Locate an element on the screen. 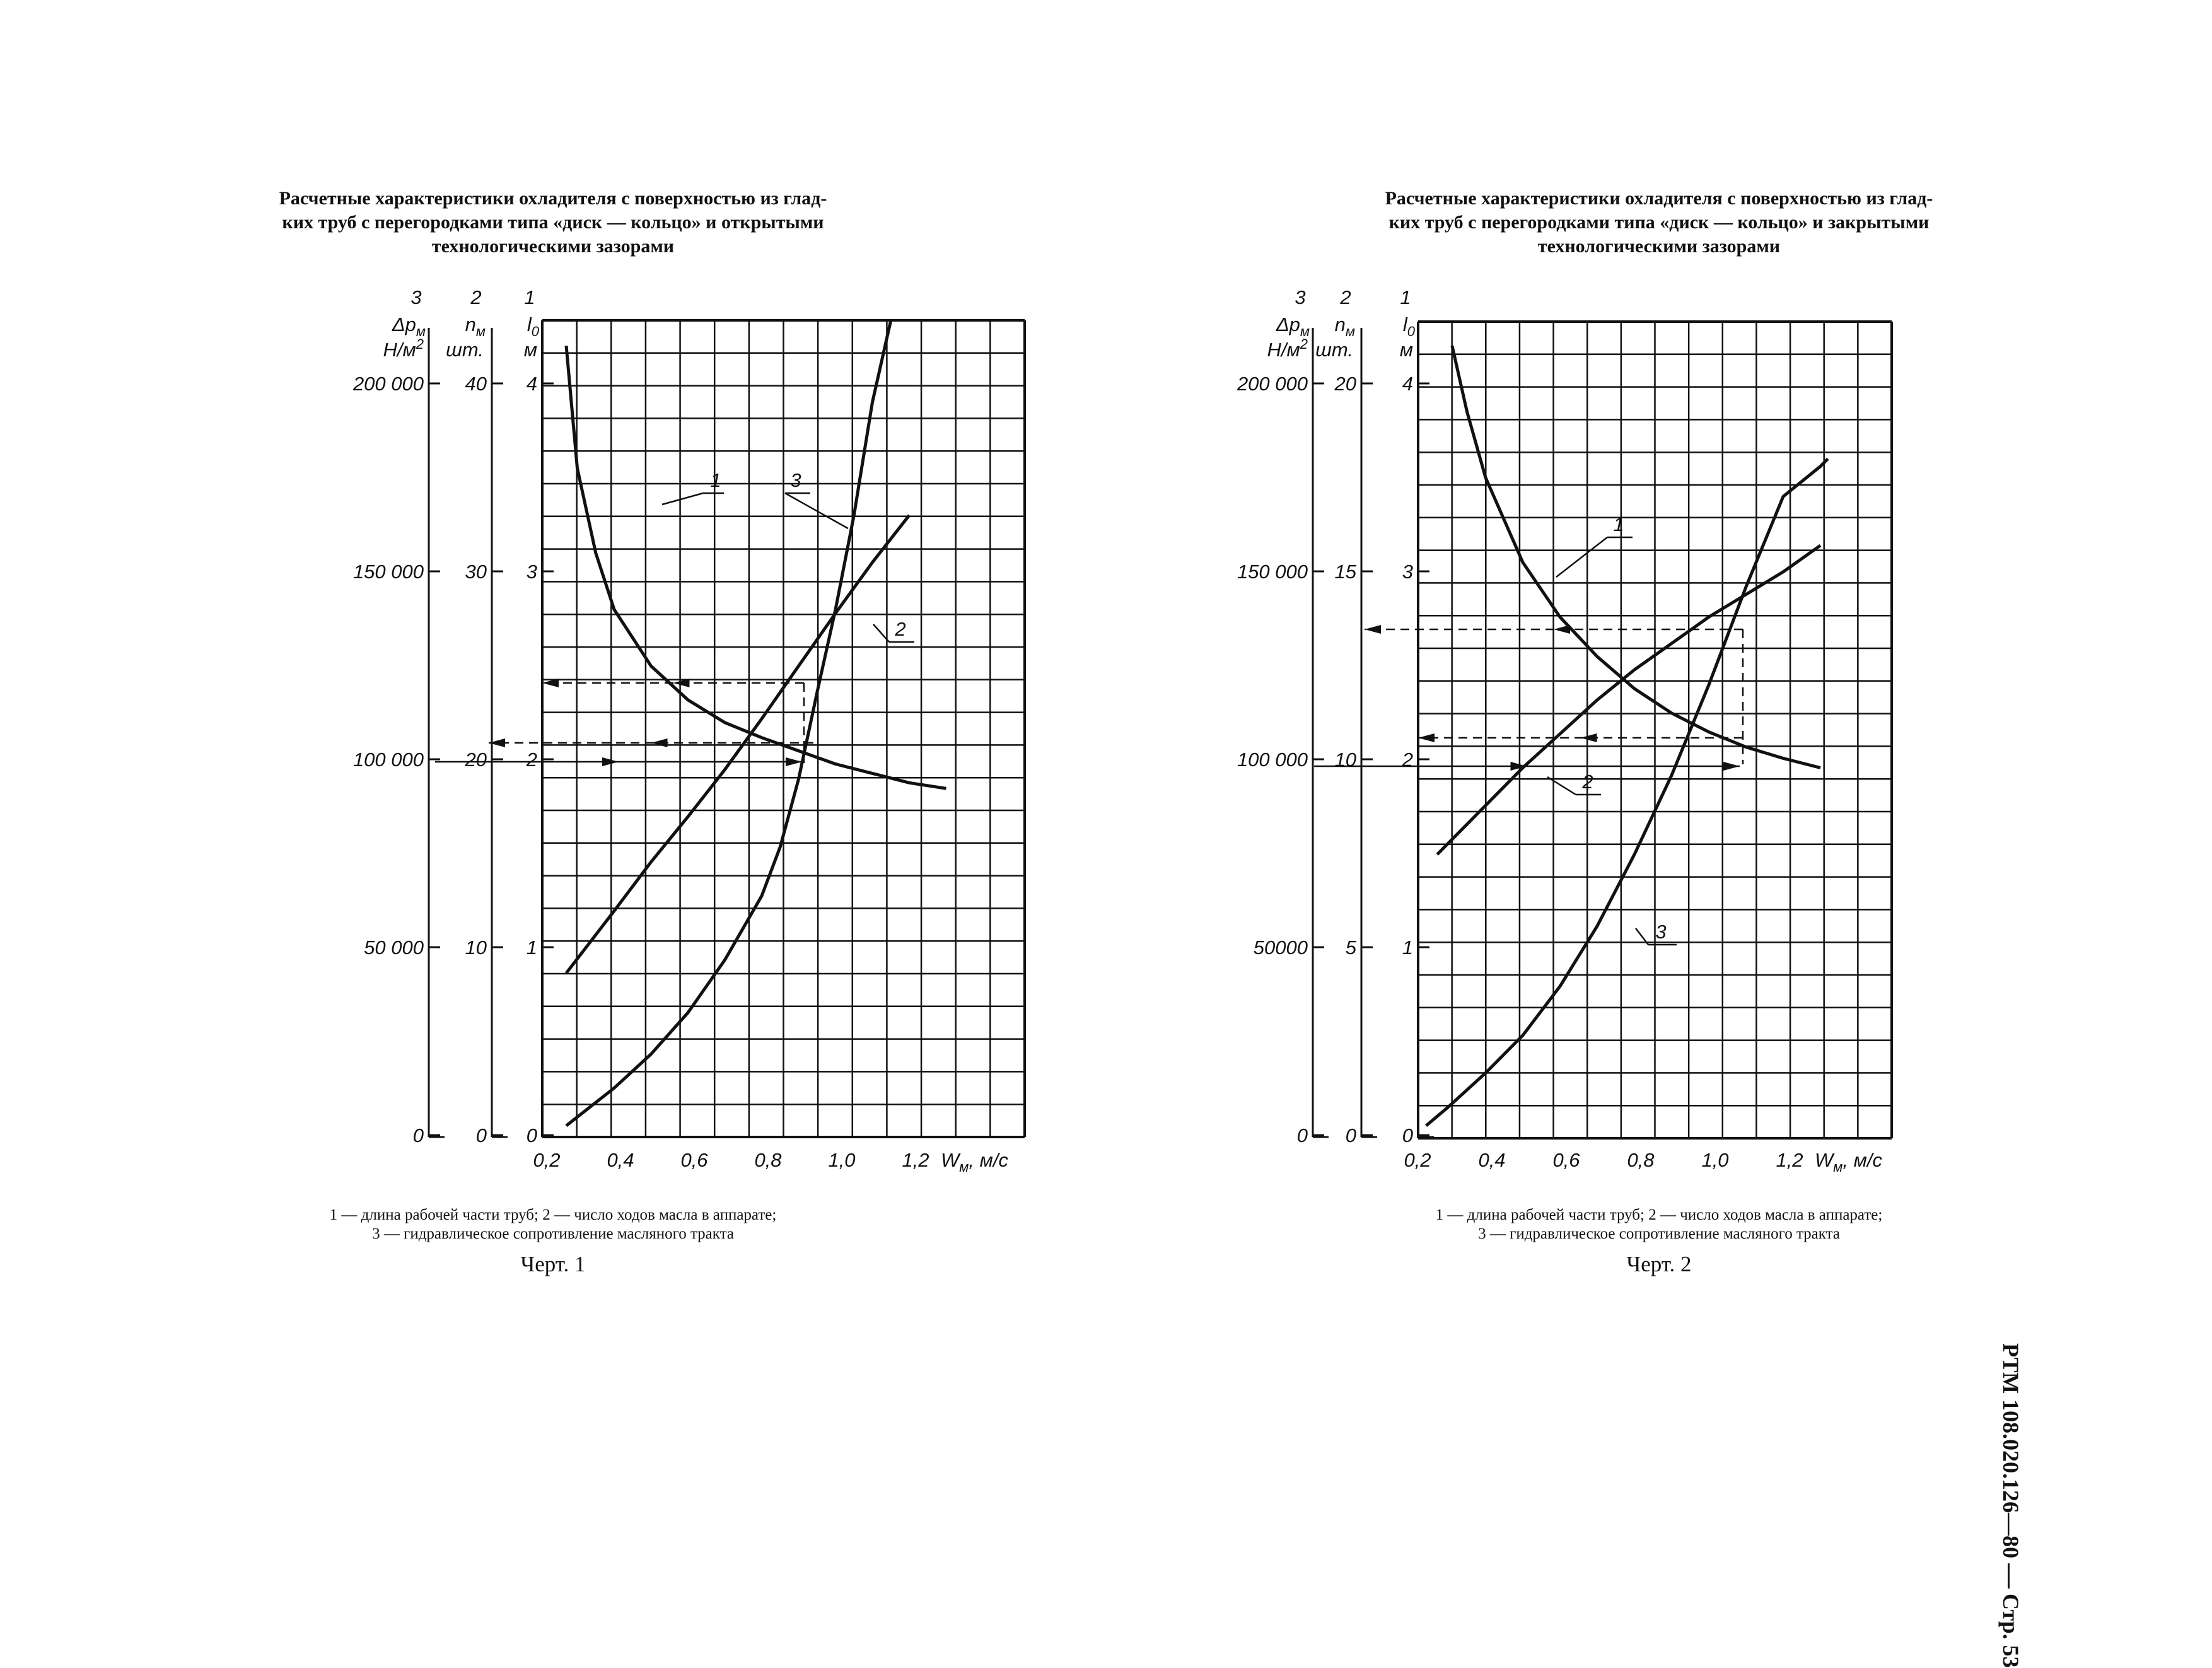  axis-header-unit: м is located at coordinates (530, 350).